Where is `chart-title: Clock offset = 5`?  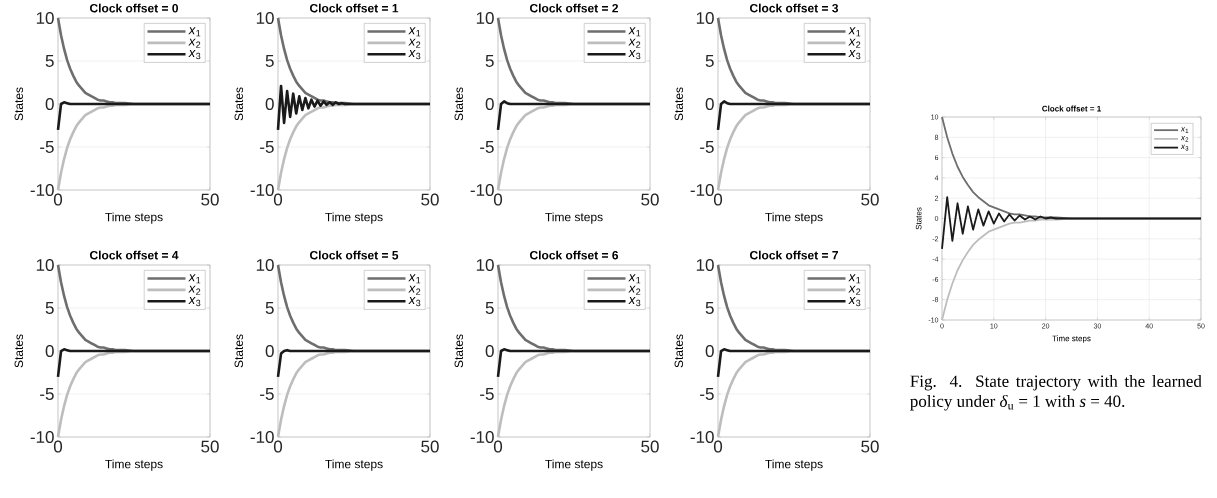 chart-title: Clock offset = 5 is located at coordinates (354, 255).